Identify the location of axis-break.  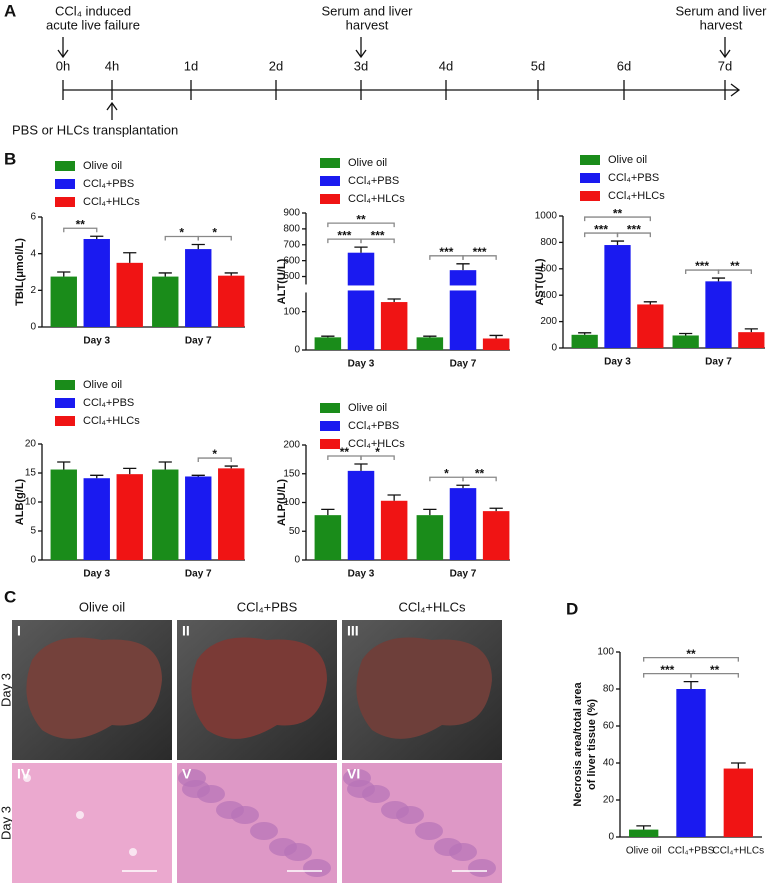
(361, 288).